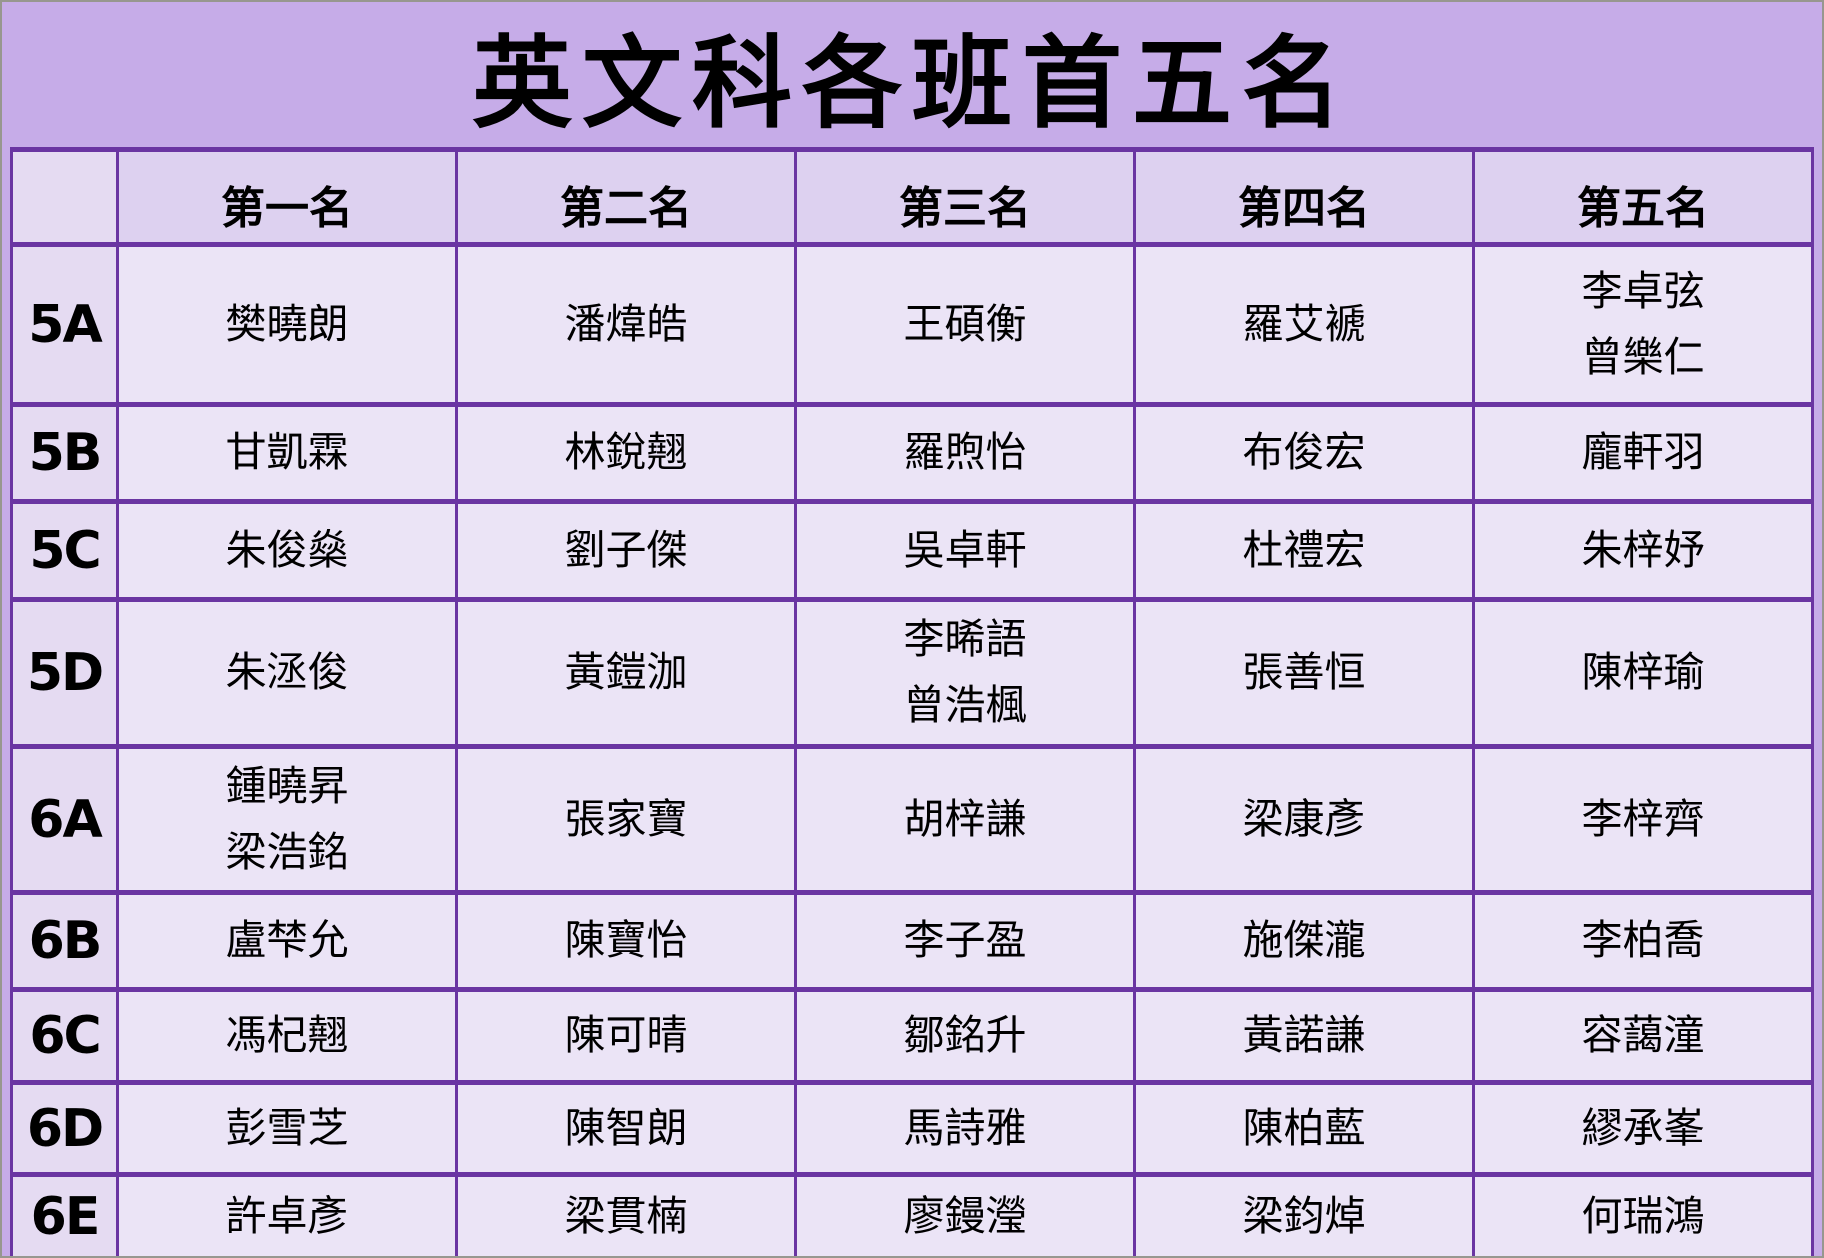  I want to click on table-cell: 杜禮宏, so click(1304, 550).